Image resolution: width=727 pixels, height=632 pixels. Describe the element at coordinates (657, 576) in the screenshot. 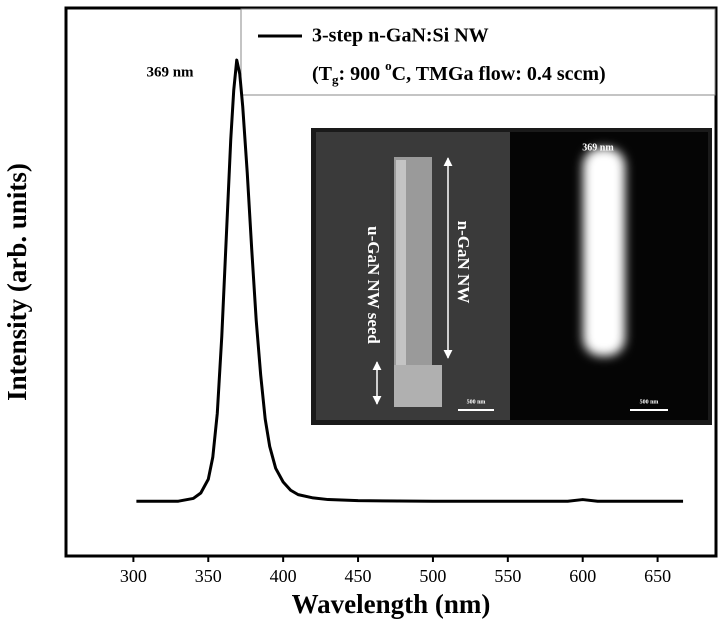

I see `x-tick-label: 650` at that location.